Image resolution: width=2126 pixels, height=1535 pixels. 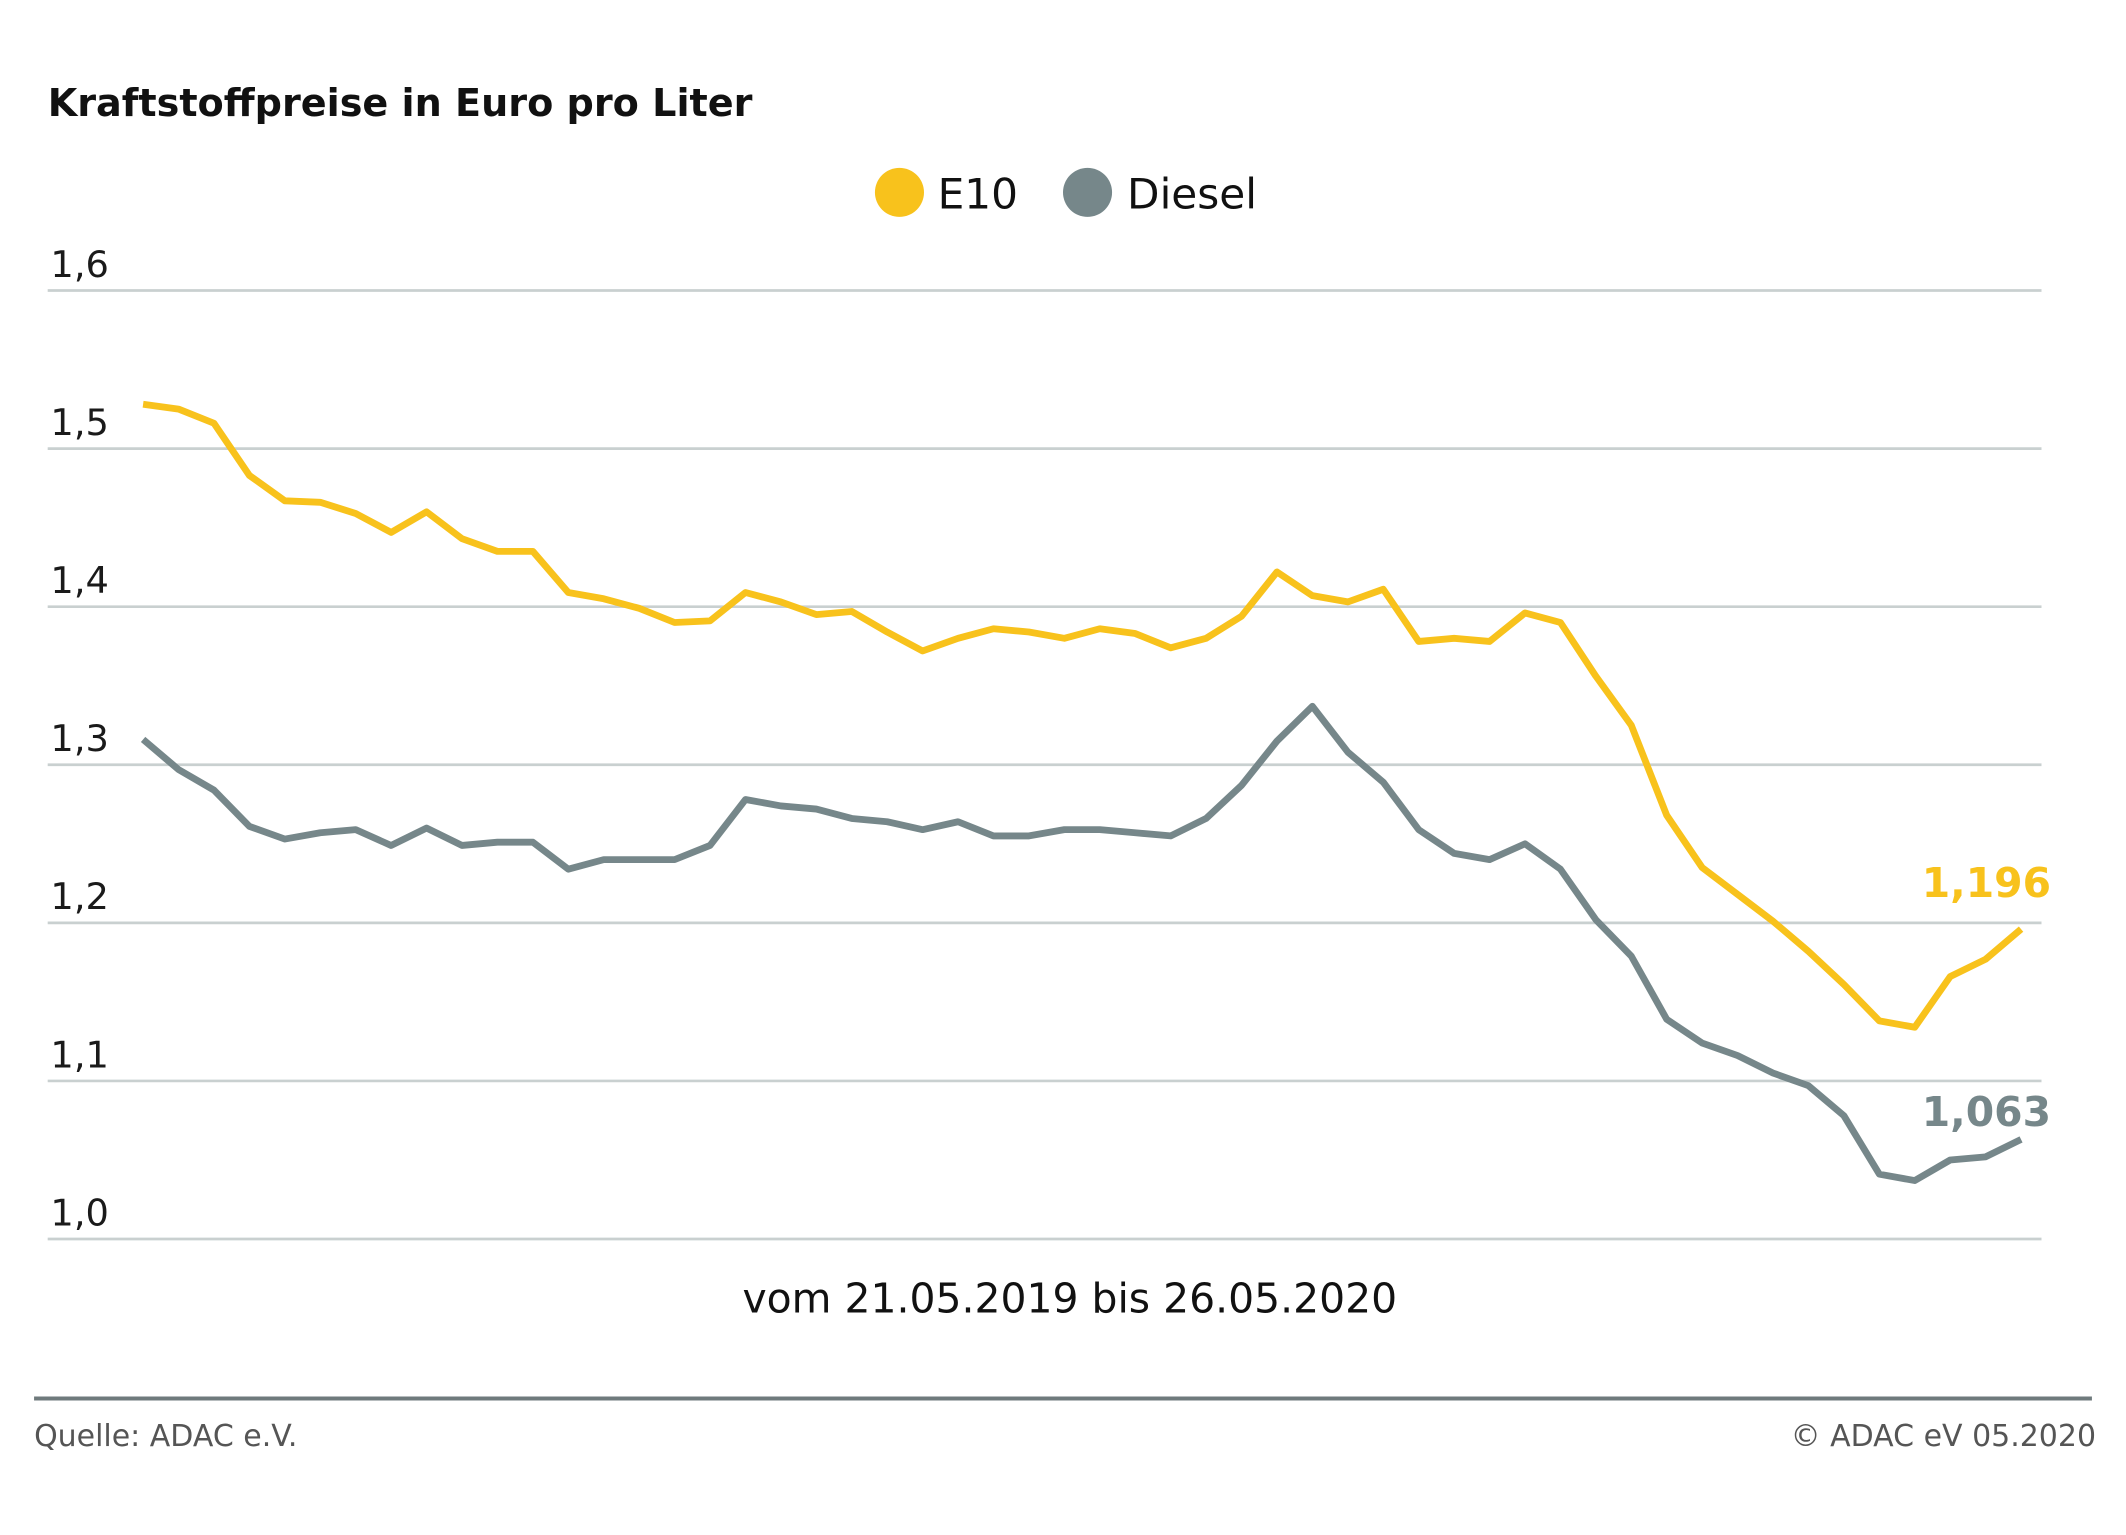 What do you see at coordinates (79, 896) in the screenshot?
I see `y-tick-label: 1,2` at bounding box center [79, 896].